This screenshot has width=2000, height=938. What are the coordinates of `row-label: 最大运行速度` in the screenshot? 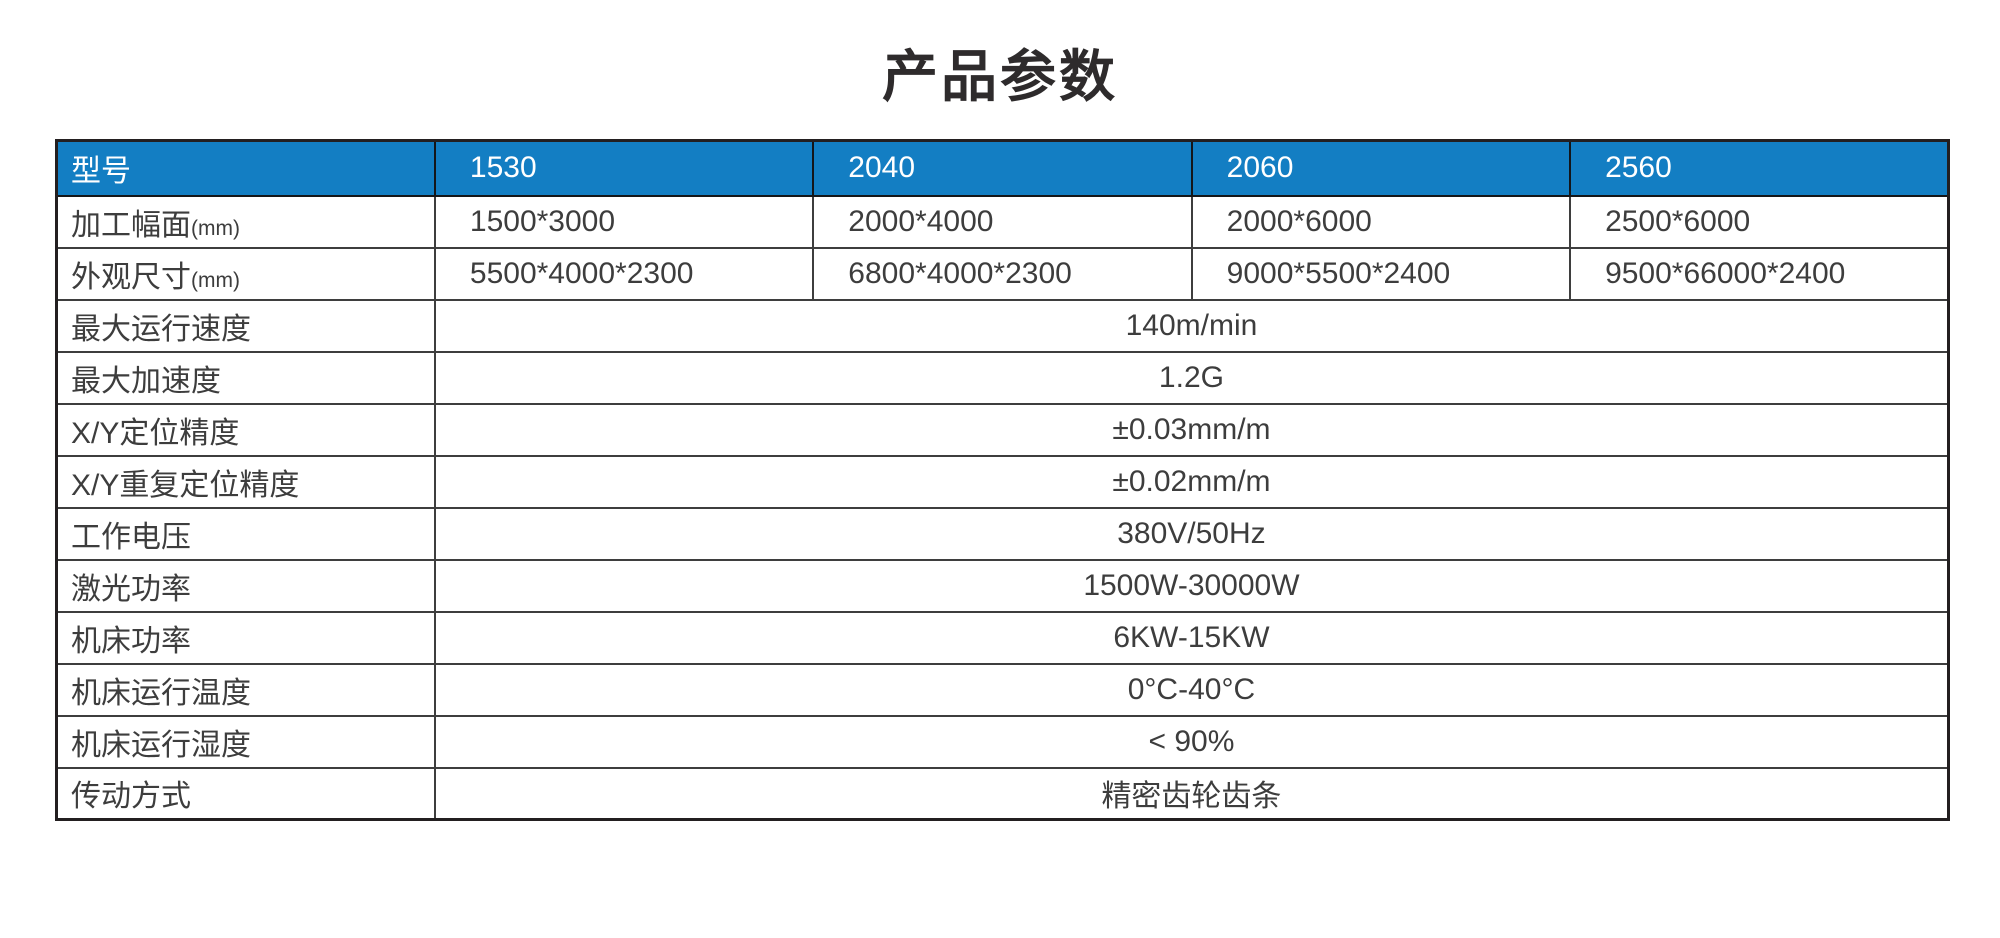 It's located at (245, 325).